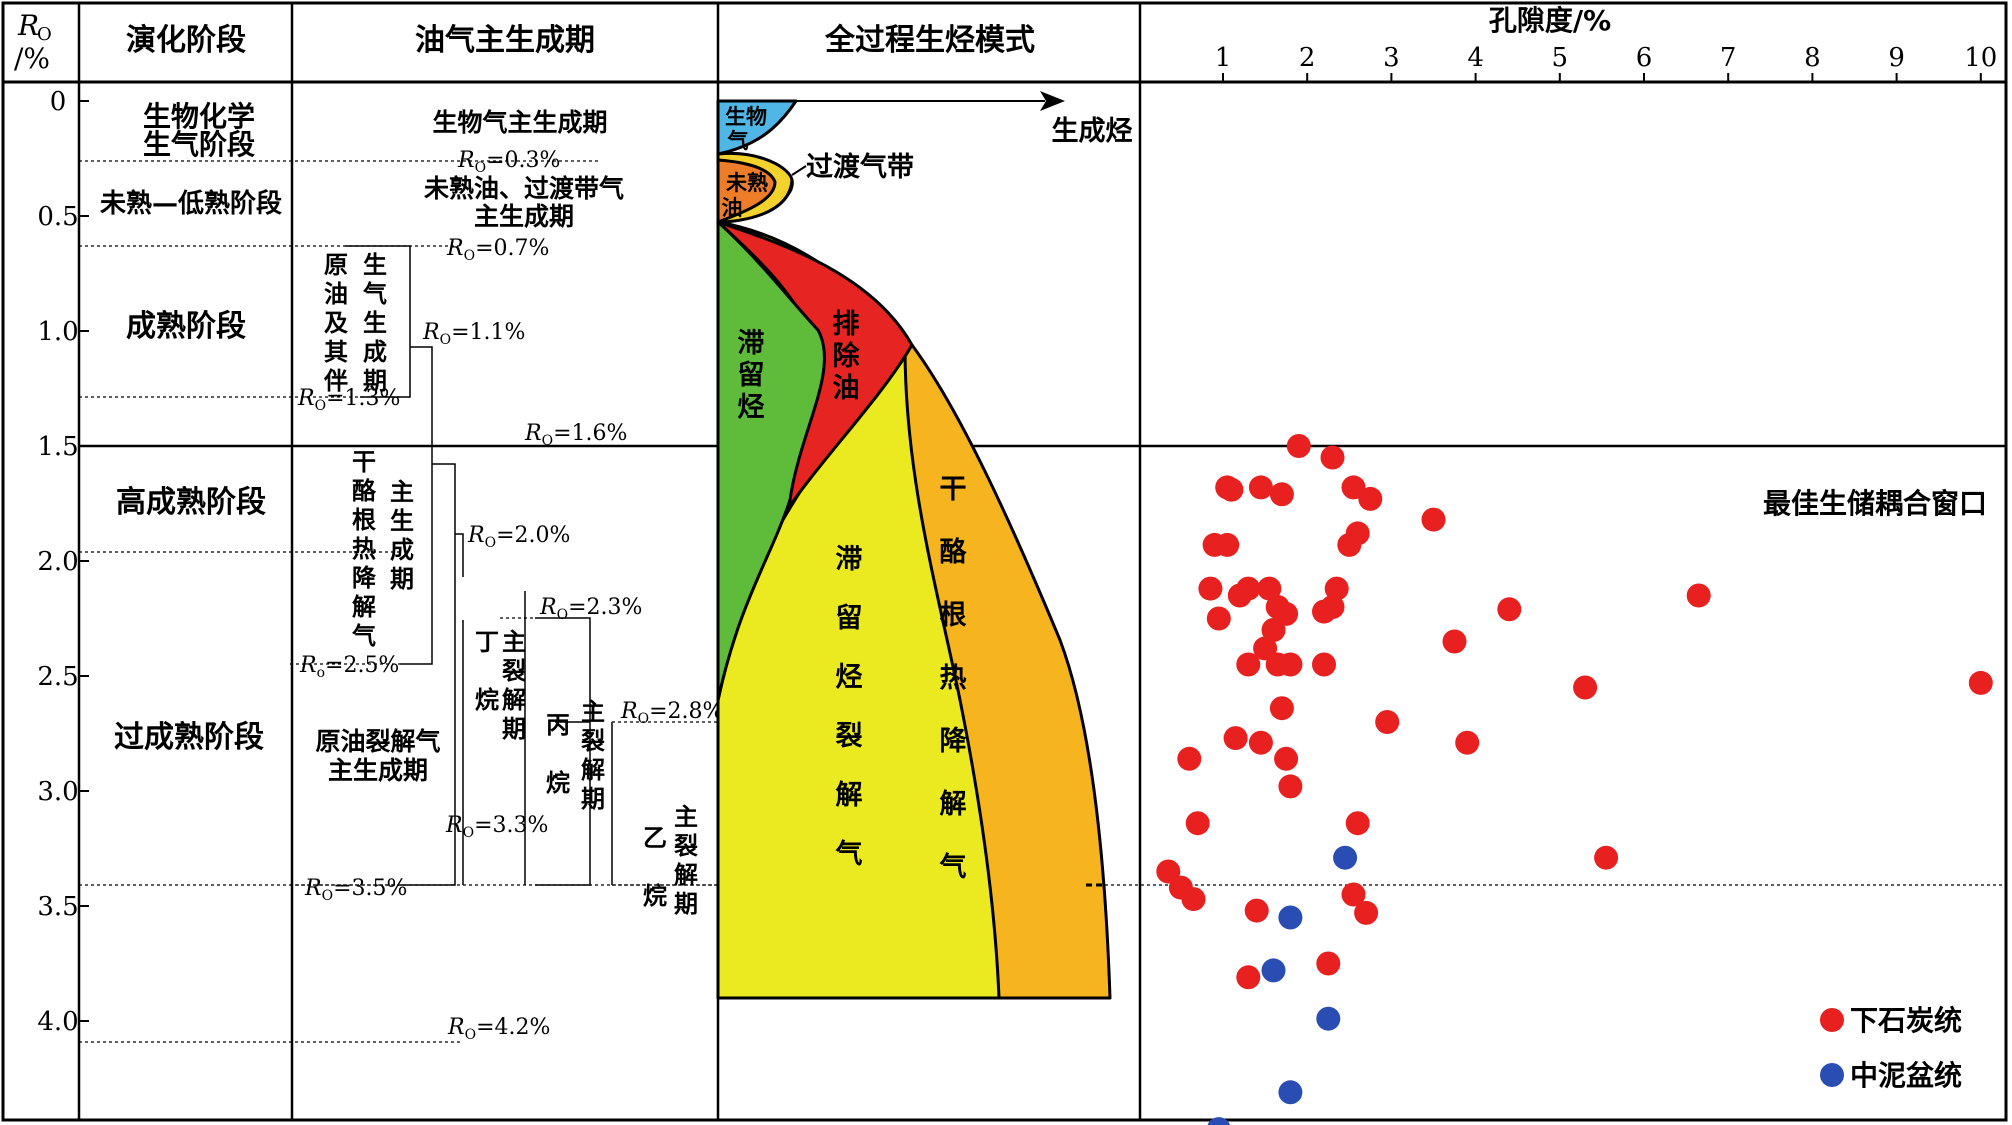 This screenshot has height=1125, width=2012. Describe the element at coordinates (746, 117) in the screenshot. I see `bio-gas-label-1: 生物` at that location.